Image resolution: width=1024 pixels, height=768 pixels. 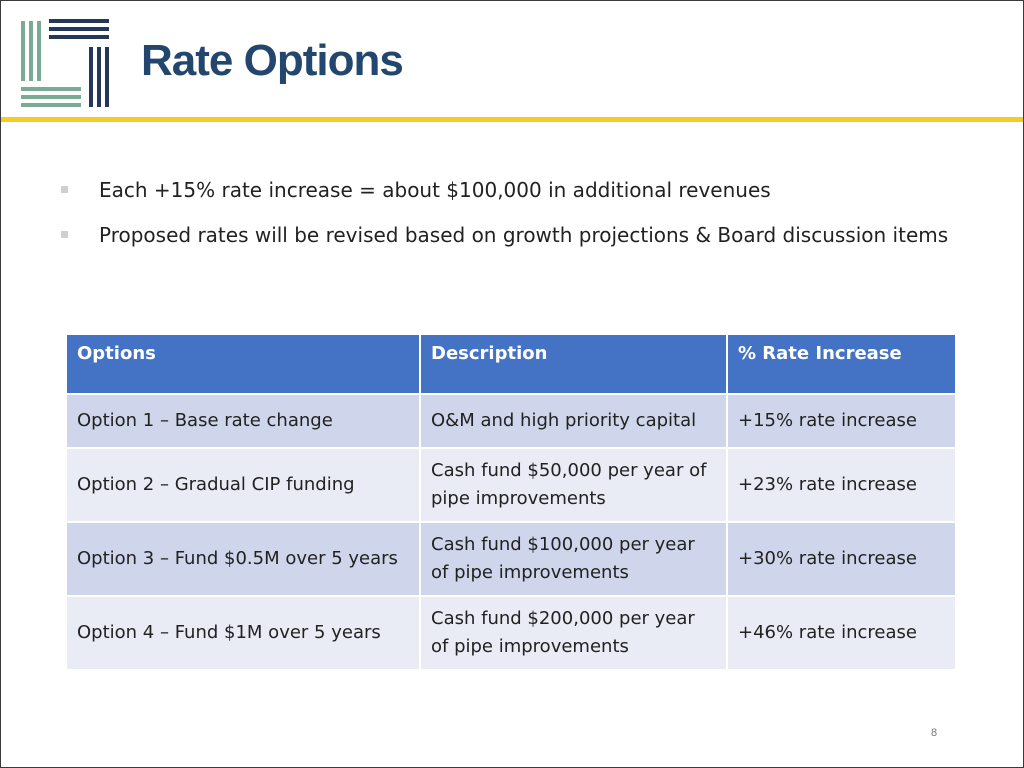 What do you see at coordinates (841, 421) in the screenshot?
I see `rate-increase-cell: +15% rate increase` at bounding box center [841, 421].